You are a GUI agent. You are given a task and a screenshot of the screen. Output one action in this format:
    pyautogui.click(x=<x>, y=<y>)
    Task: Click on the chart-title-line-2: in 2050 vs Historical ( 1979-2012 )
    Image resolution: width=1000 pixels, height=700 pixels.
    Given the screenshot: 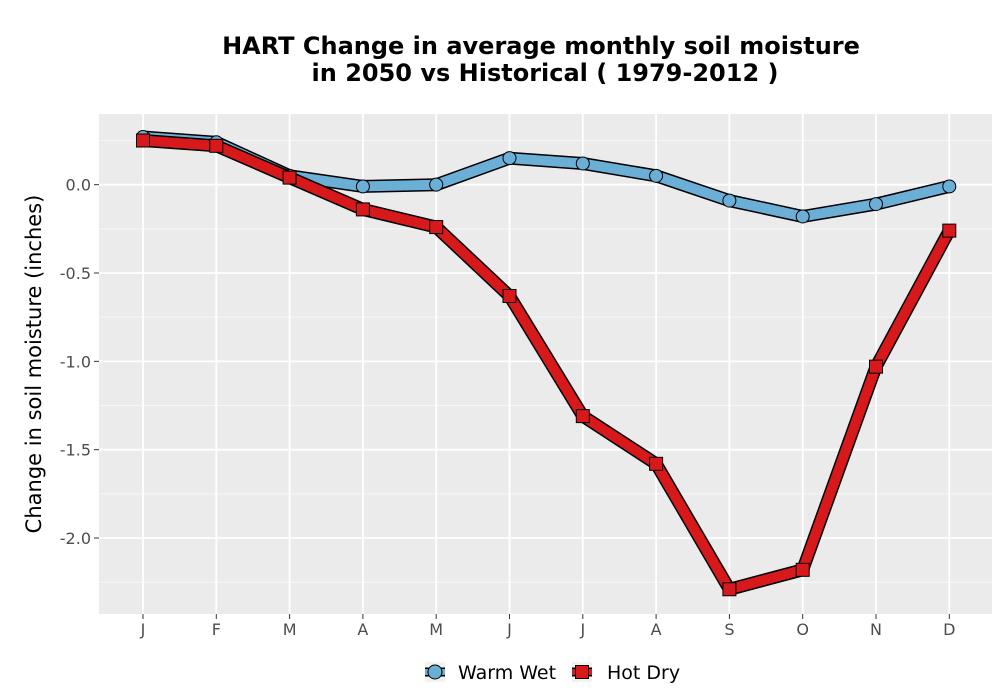 What is the action you would take?
    pyautogui.click(x=545, y=73)
    